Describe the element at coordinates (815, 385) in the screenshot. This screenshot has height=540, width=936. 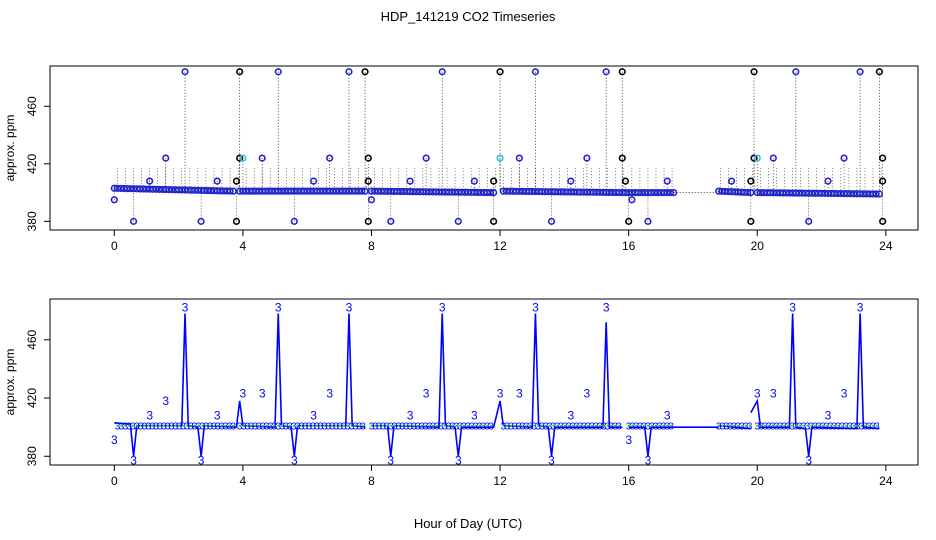
I see `series-line` at that location.